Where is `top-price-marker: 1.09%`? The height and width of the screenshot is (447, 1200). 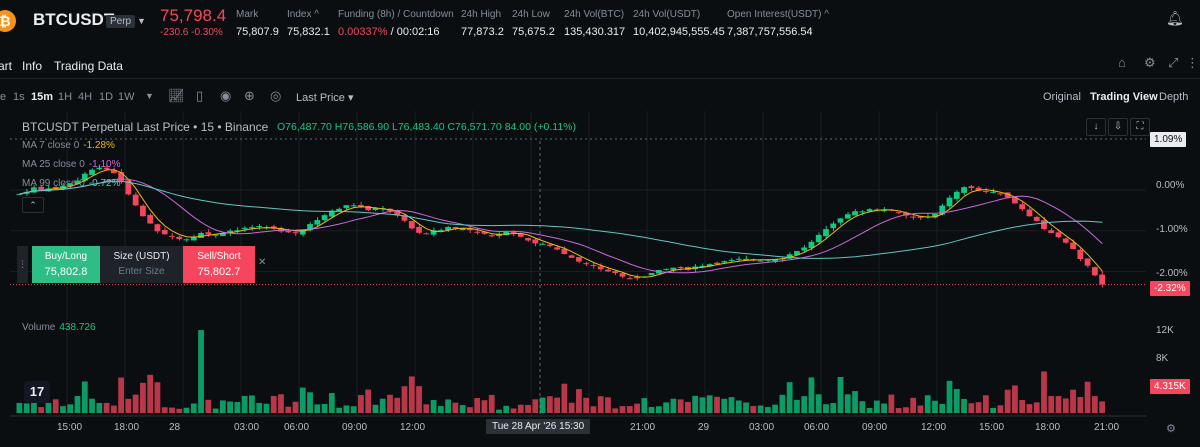 top-price-marker: 1.09% is located at coordinates (1168, 139).